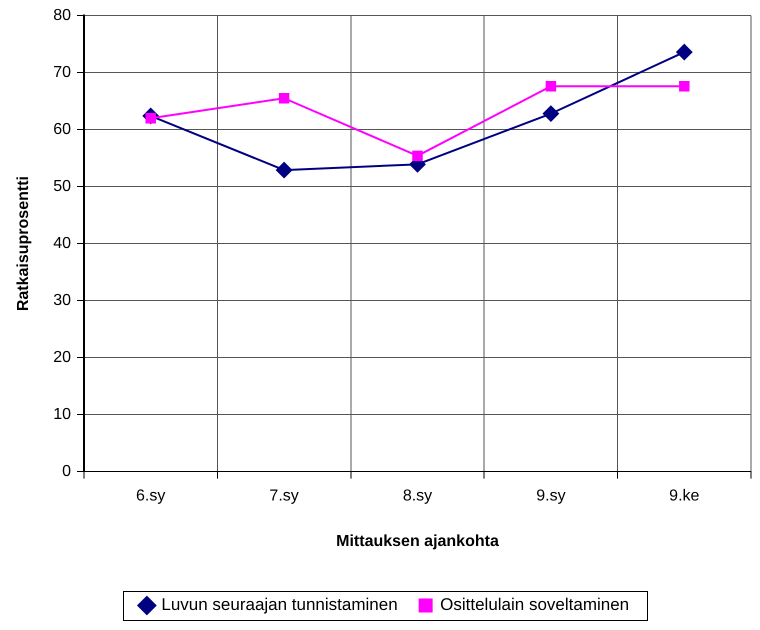 This screenshot has height=630, width=760. What do you see at coordinates (684, 496) in the screenshot?
I see `x-tick-label: 9.ke` at bounding box center [684, 496].